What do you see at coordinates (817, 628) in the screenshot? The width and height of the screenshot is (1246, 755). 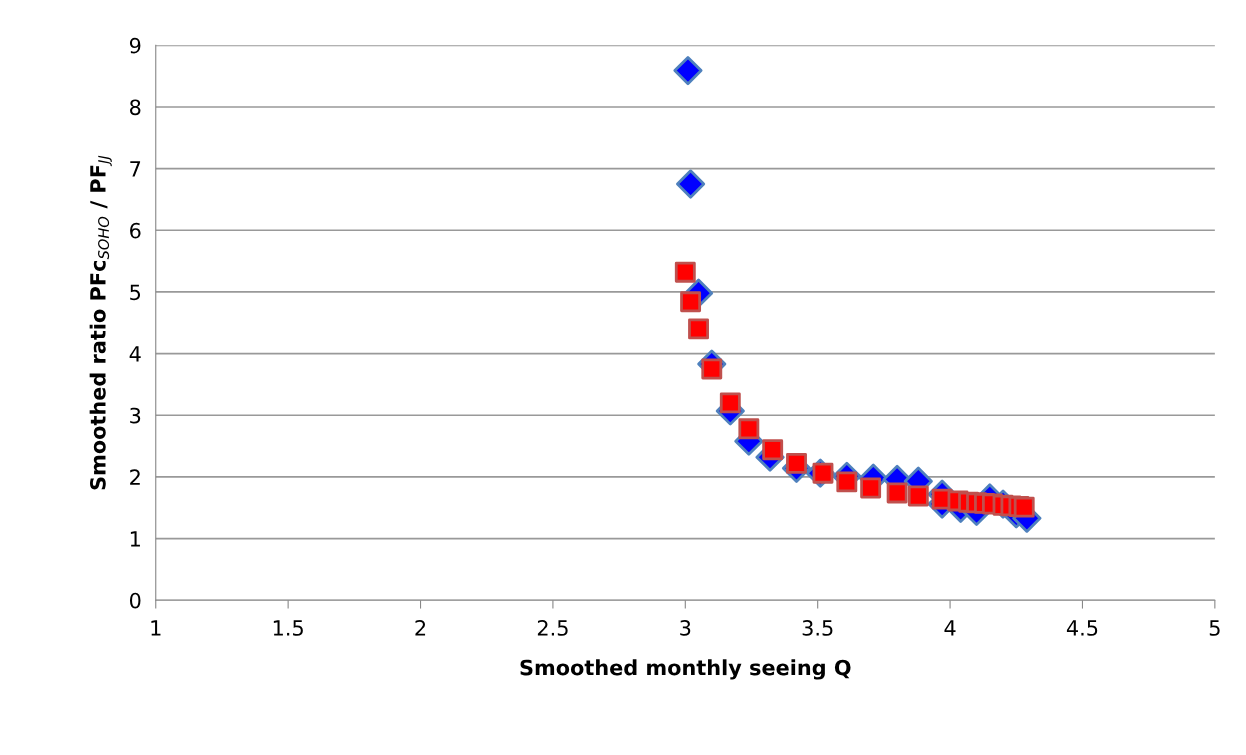 I see `x-tick-label: 3.5` at bounding box center [817, 628].